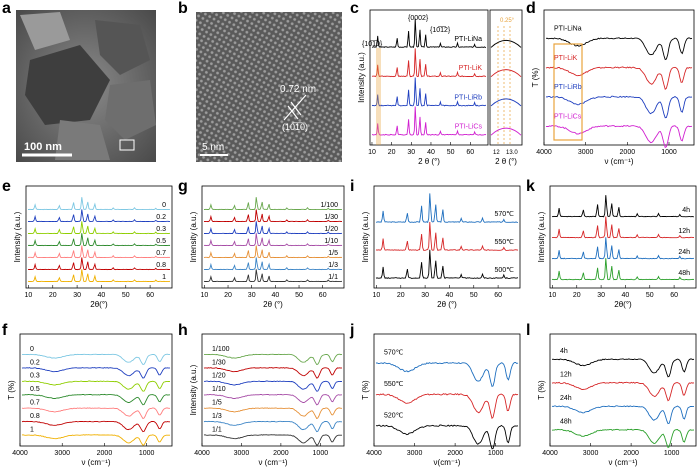 Image resolution: width=700 pixels, height=476 pixels. I want to click on x-tick-label-f: 1000, so click(147, 453).